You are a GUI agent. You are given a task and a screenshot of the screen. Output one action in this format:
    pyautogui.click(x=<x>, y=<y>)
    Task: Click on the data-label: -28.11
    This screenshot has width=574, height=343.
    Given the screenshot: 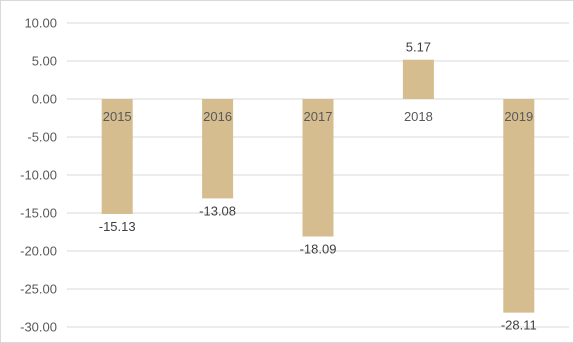 What is the action you would take?
    pyautogui.click(x=519, y=325)
    